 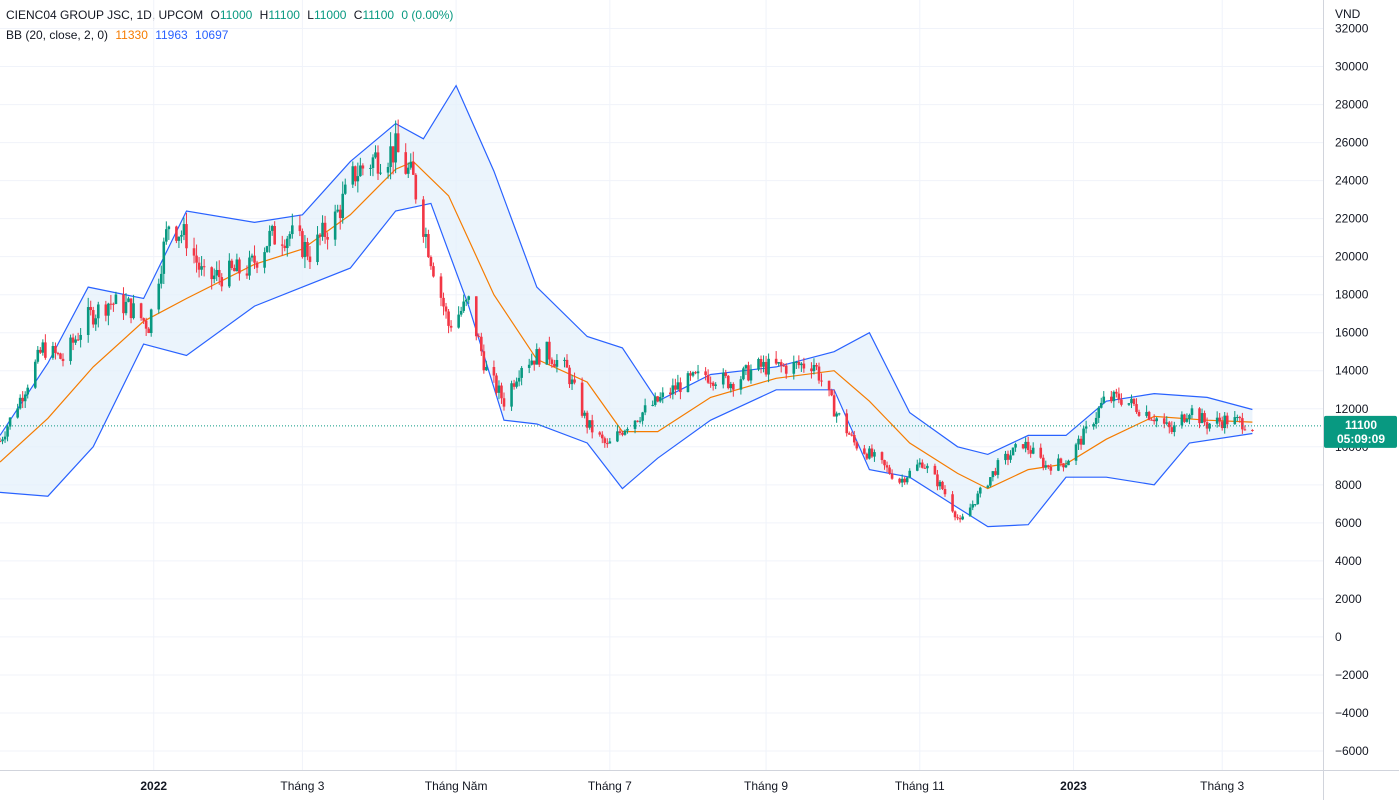 I want to click on price-tick-label: 20000, so click(x=1352, y=257).